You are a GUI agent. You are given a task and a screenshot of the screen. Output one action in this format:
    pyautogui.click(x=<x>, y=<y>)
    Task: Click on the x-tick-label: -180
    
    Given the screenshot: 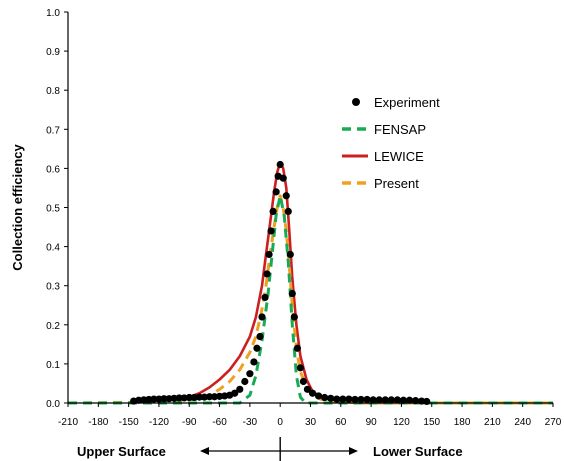 What is the action you would take?
    pyautogui.click(x=98, y=422)
    